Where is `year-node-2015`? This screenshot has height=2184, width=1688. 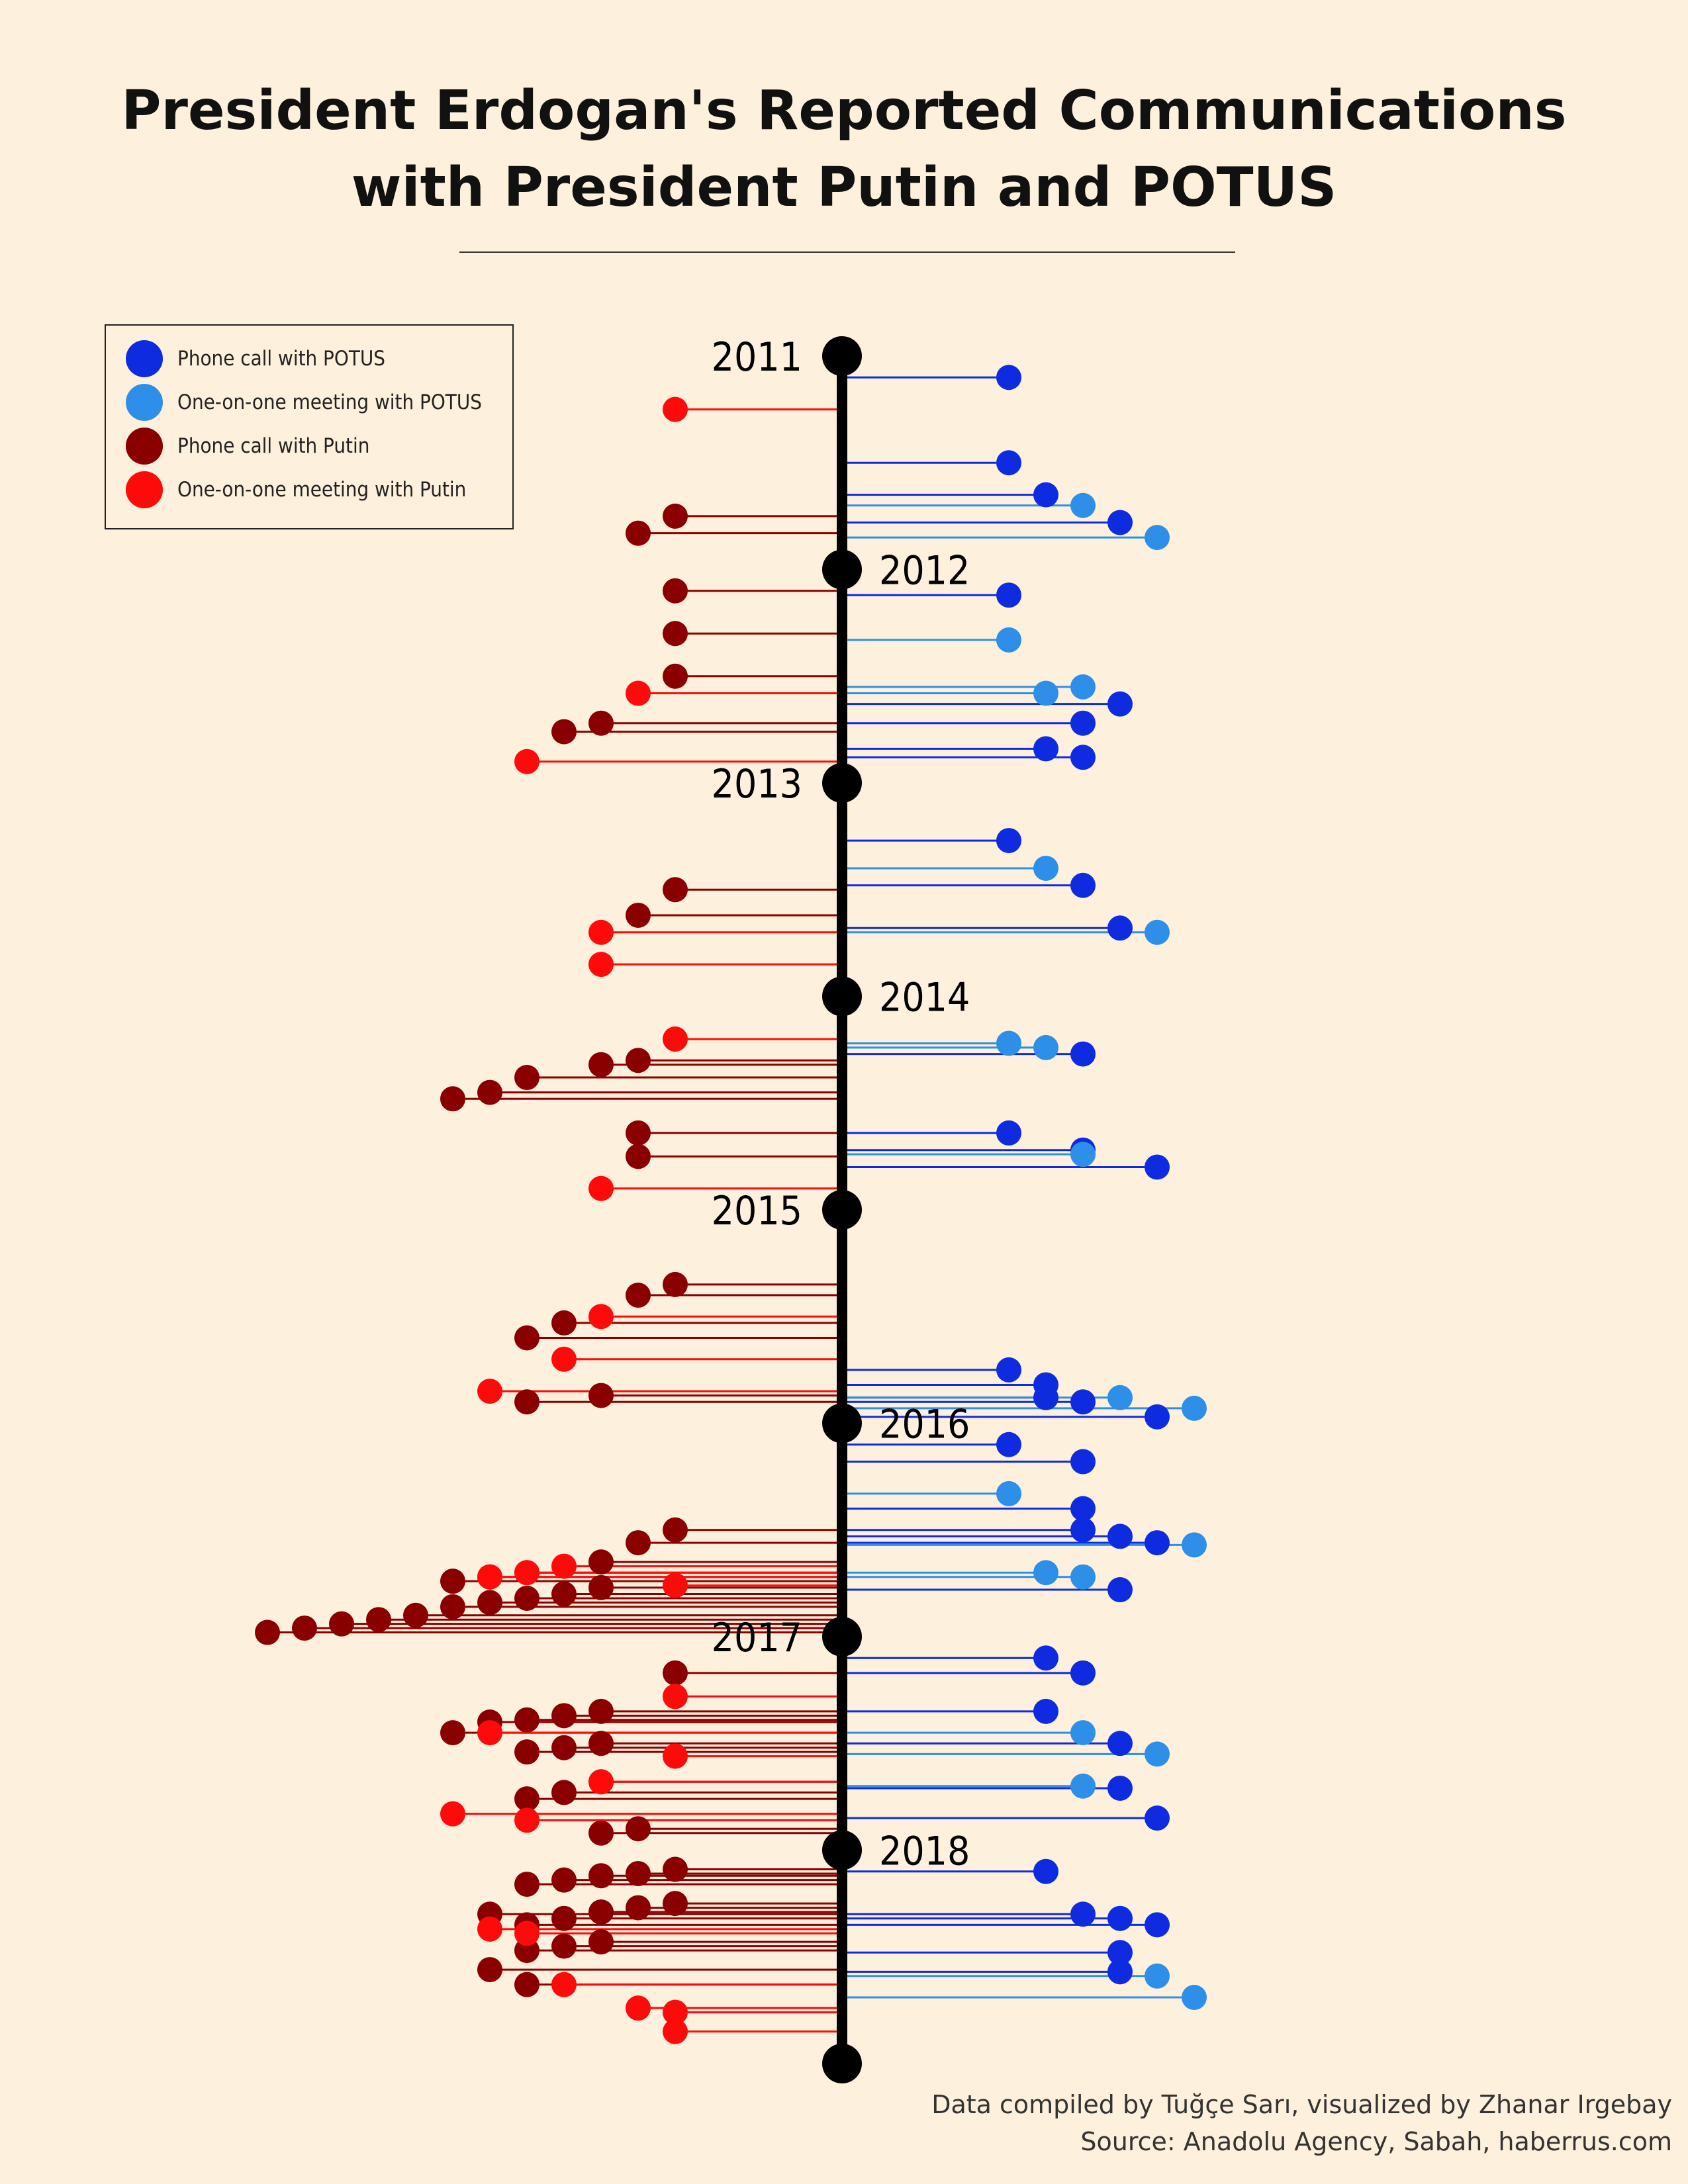
year-node-2015 is located at coordinates (842, 1210).